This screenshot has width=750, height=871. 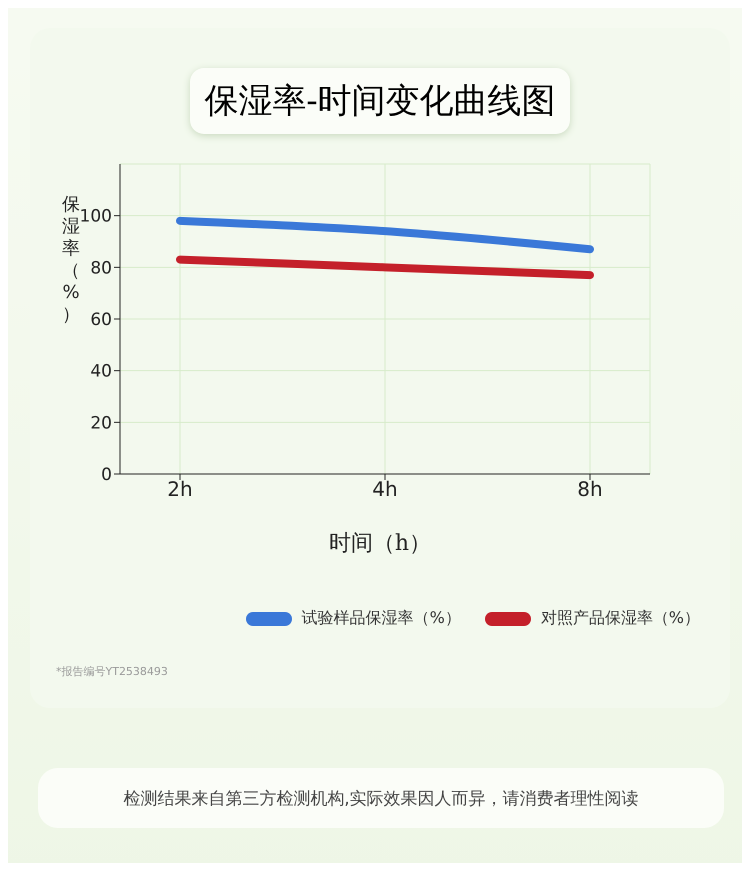 I want to click on y-tick-label: 80, so click(x=101, y=268).